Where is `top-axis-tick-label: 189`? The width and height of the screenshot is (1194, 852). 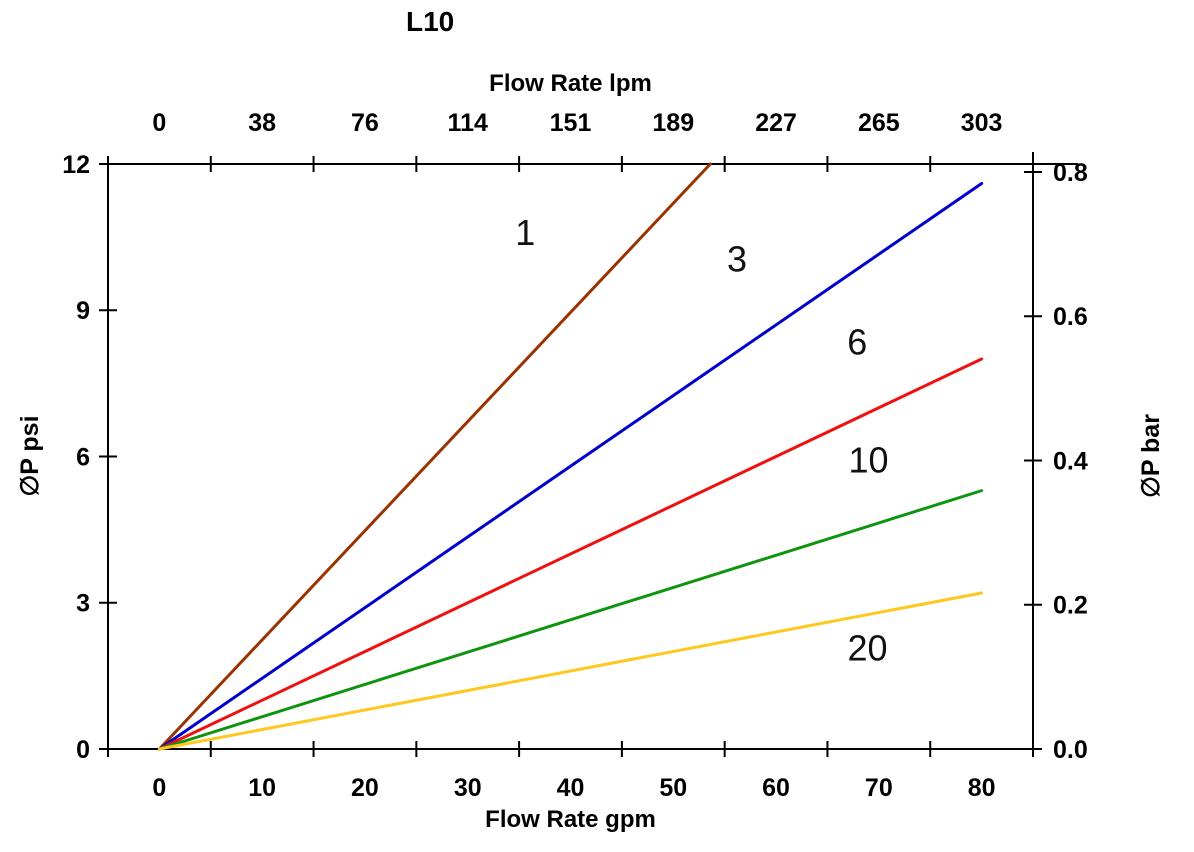 top-axis-tick-label: 189 is located at coordinates (673, 123).